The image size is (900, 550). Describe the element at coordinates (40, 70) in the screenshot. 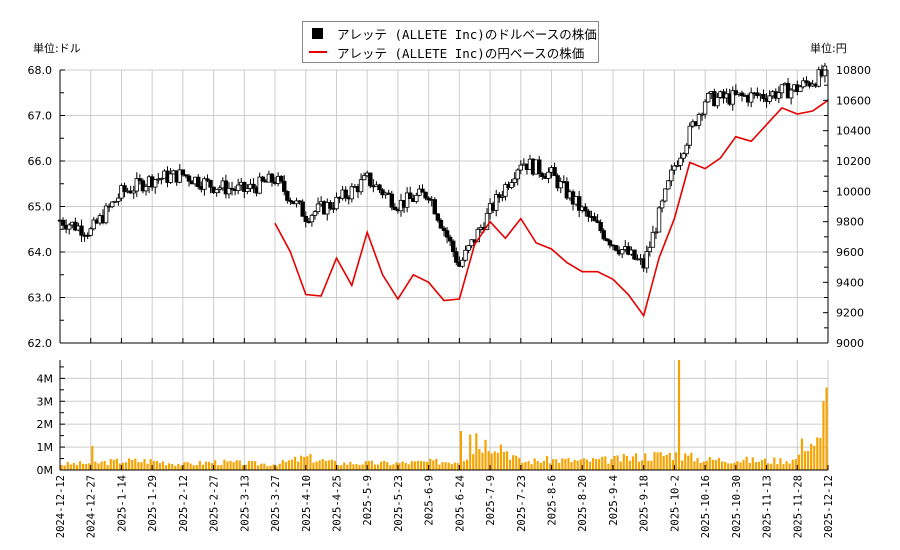

I see `svg-text: 68.0` at that location.